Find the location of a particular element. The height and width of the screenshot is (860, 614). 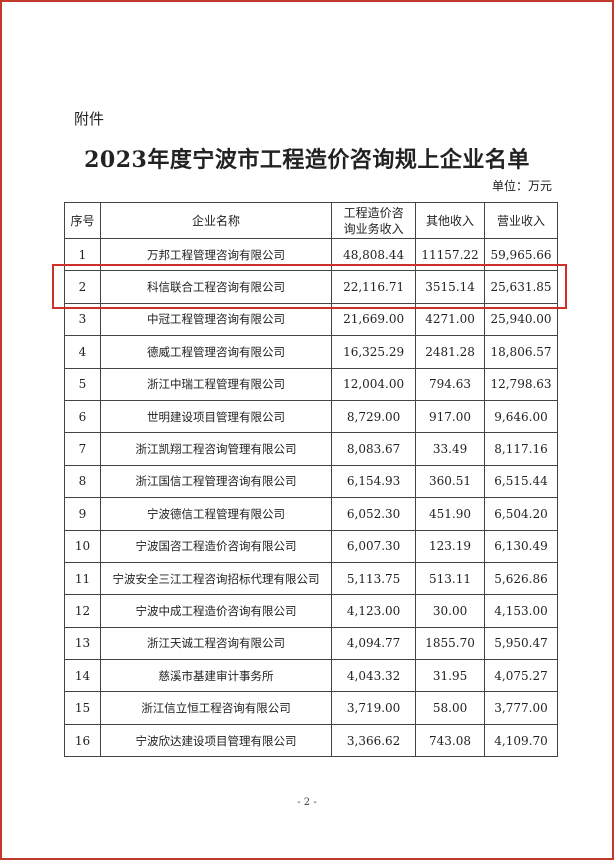

cell-seq: 6 is located at coordinates (82, 416).